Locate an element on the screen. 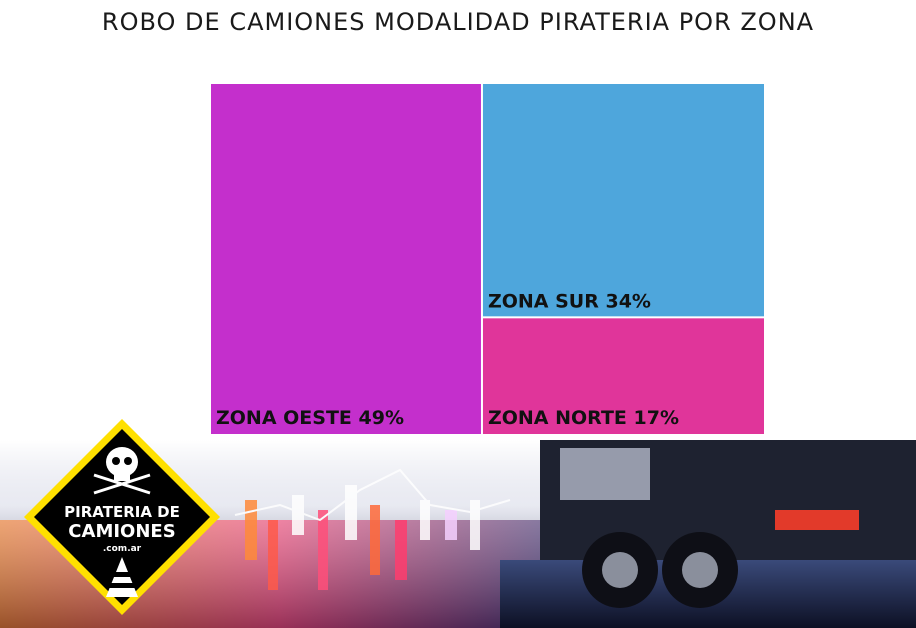 The height and width of the screenshot is (628, 916). skull-icon is located at coordinates (122, 471).